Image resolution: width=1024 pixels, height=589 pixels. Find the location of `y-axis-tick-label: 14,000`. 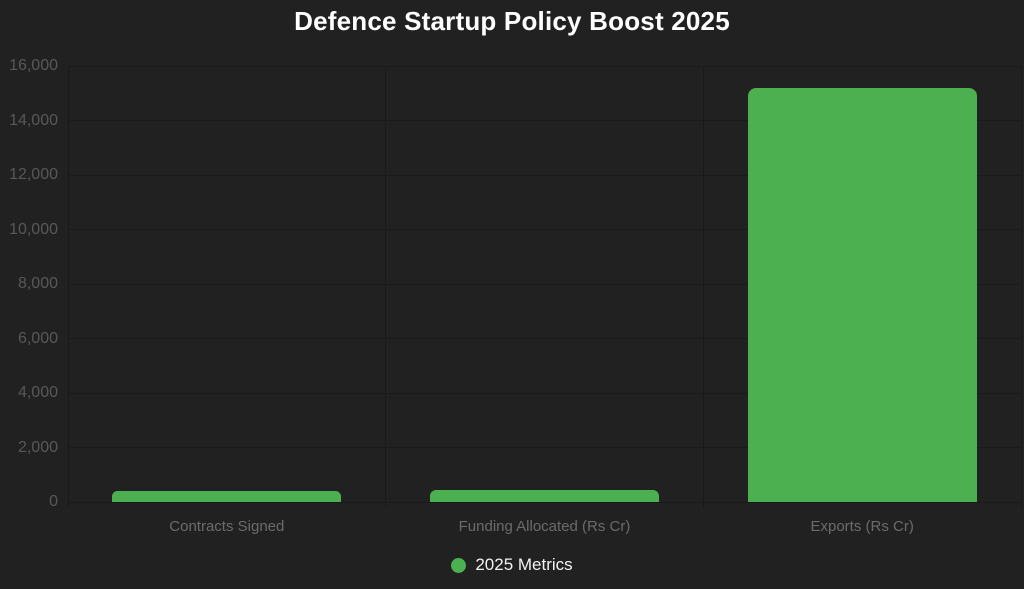

y-axis-tick-label: 14,000 is located at coordinates (33, 120).